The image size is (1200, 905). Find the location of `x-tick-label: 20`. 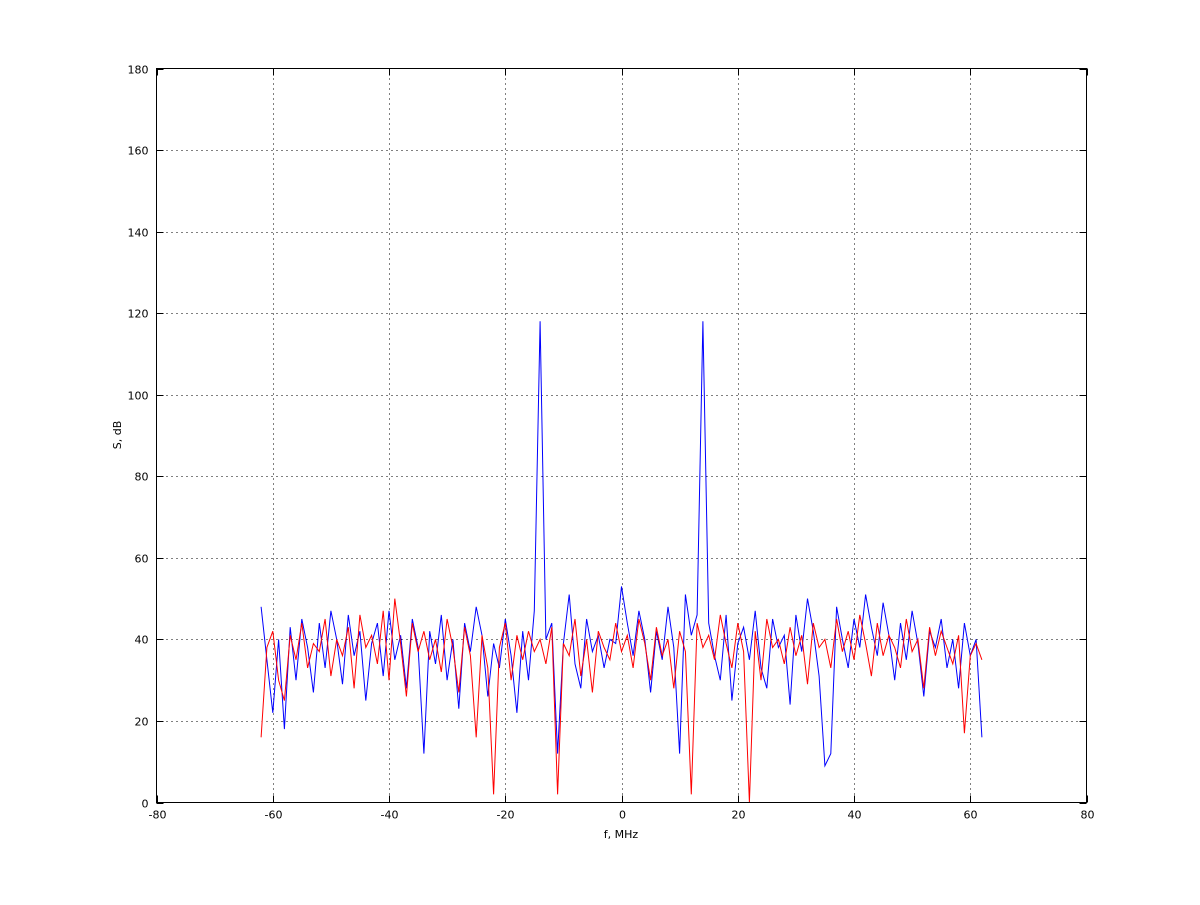

x-tick-label: 20 is located at coordinates (739, 815).